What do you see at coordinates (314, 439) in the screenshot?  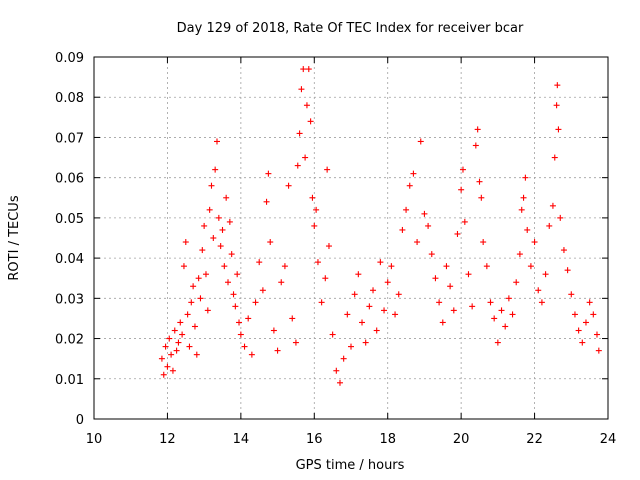 I see `x-tick-label: 16` at bounding box center [314, 439].